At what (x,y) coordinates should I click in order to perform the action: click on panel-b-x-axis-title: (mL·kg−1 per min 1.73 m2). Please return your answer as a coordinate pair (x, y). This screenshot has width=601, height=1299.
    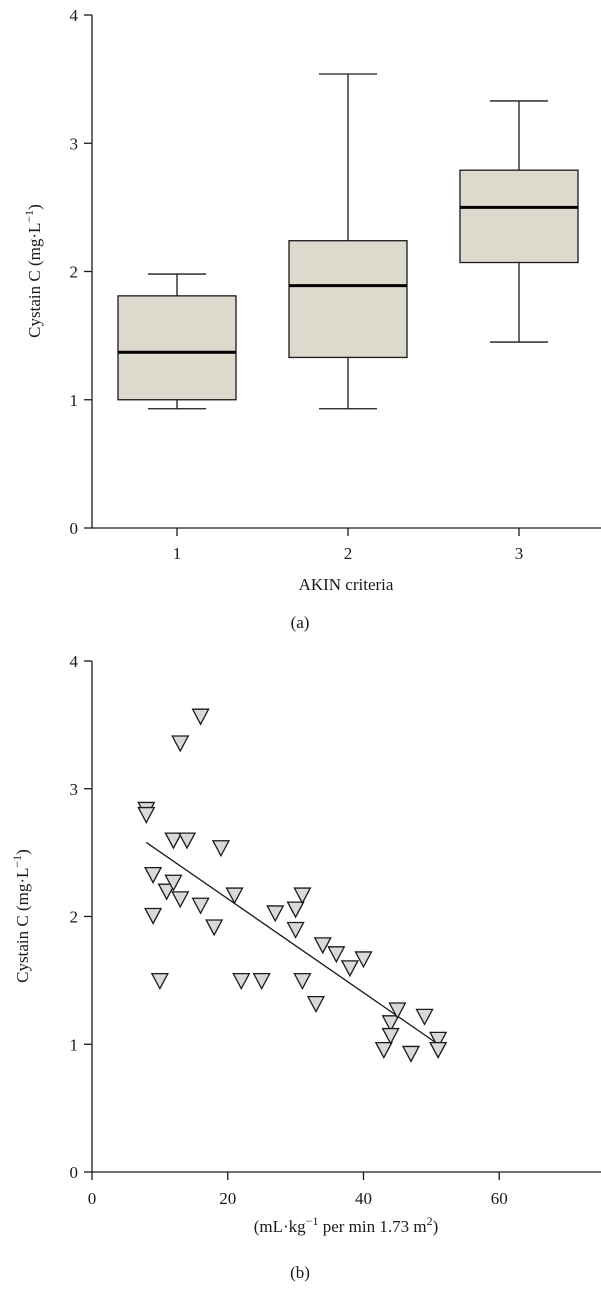
    Looking at the image, I should click on (346, 1225).